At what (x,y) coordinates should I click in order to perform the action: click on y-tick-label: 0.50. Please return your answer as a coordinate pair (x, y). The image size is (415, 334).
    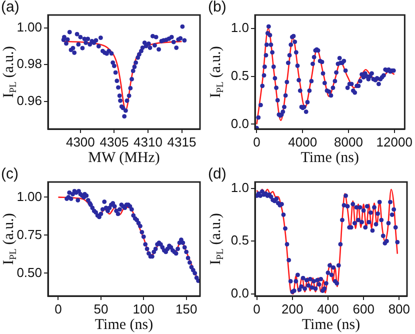
    Looking at the image, I should click on (29, 272).